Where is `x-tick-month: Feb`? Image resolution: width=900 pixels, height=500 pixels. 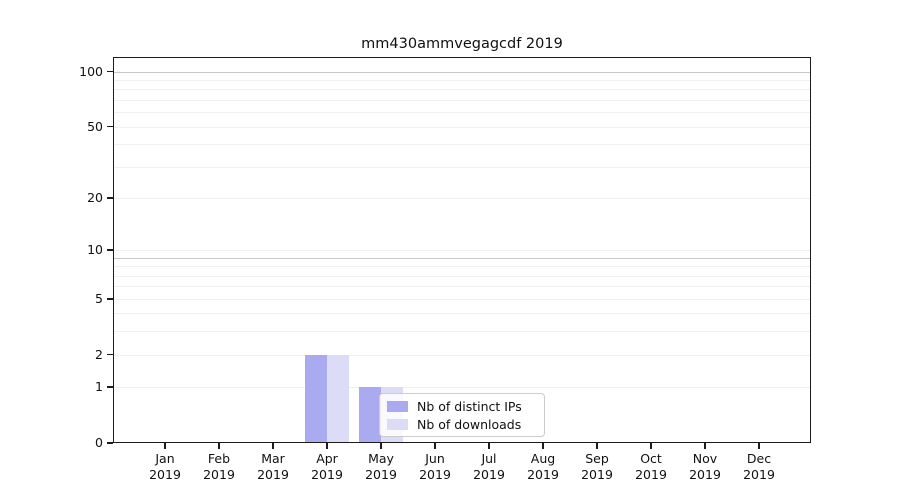
x-tick-month: Feb is located at coordinates (219, 458).